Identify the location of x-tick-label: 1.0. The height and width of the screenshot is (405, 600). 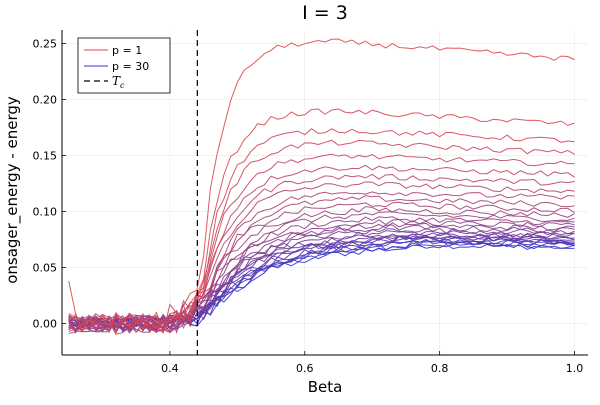
(575, 368).